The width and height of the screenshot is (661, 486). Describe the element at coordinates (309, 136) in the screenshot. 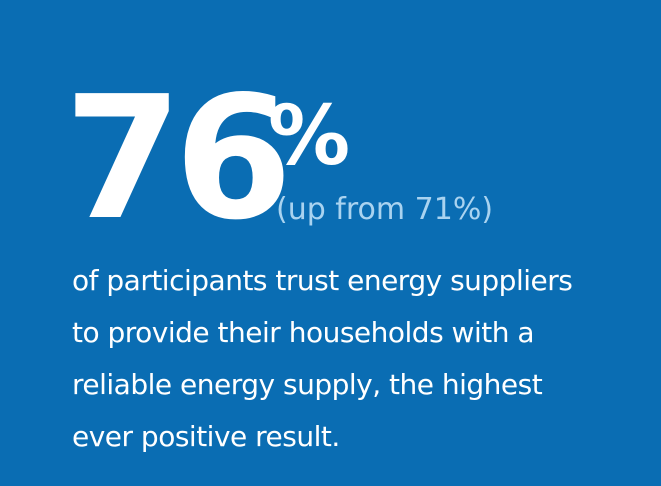

I see `stat-percent-sign: %` at that location.